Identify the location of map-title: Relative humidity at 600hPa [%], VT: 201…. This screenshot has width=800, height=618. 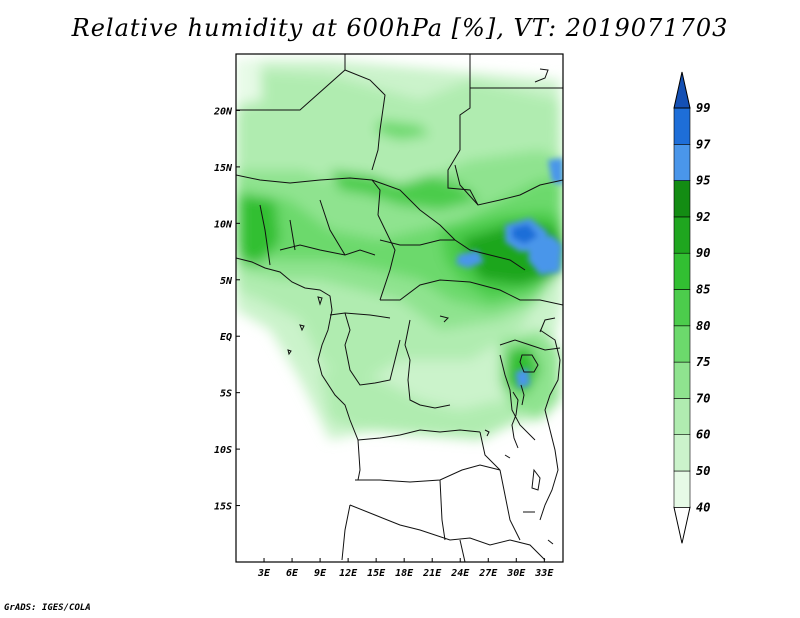
(400, 28).